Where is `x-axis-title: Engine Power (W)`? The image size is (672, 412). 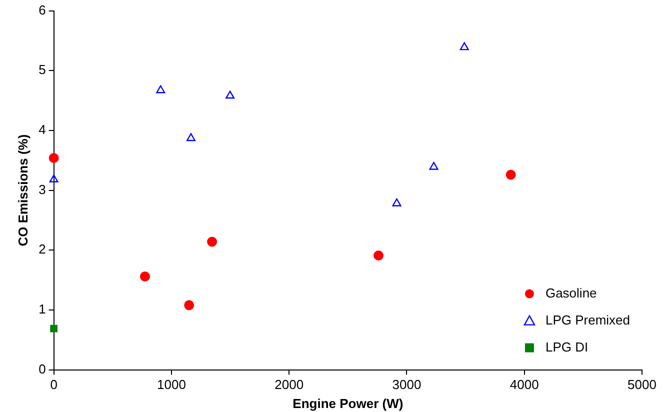
x-axis-title: Engine Power (W) is located at coordinates (348, 403).